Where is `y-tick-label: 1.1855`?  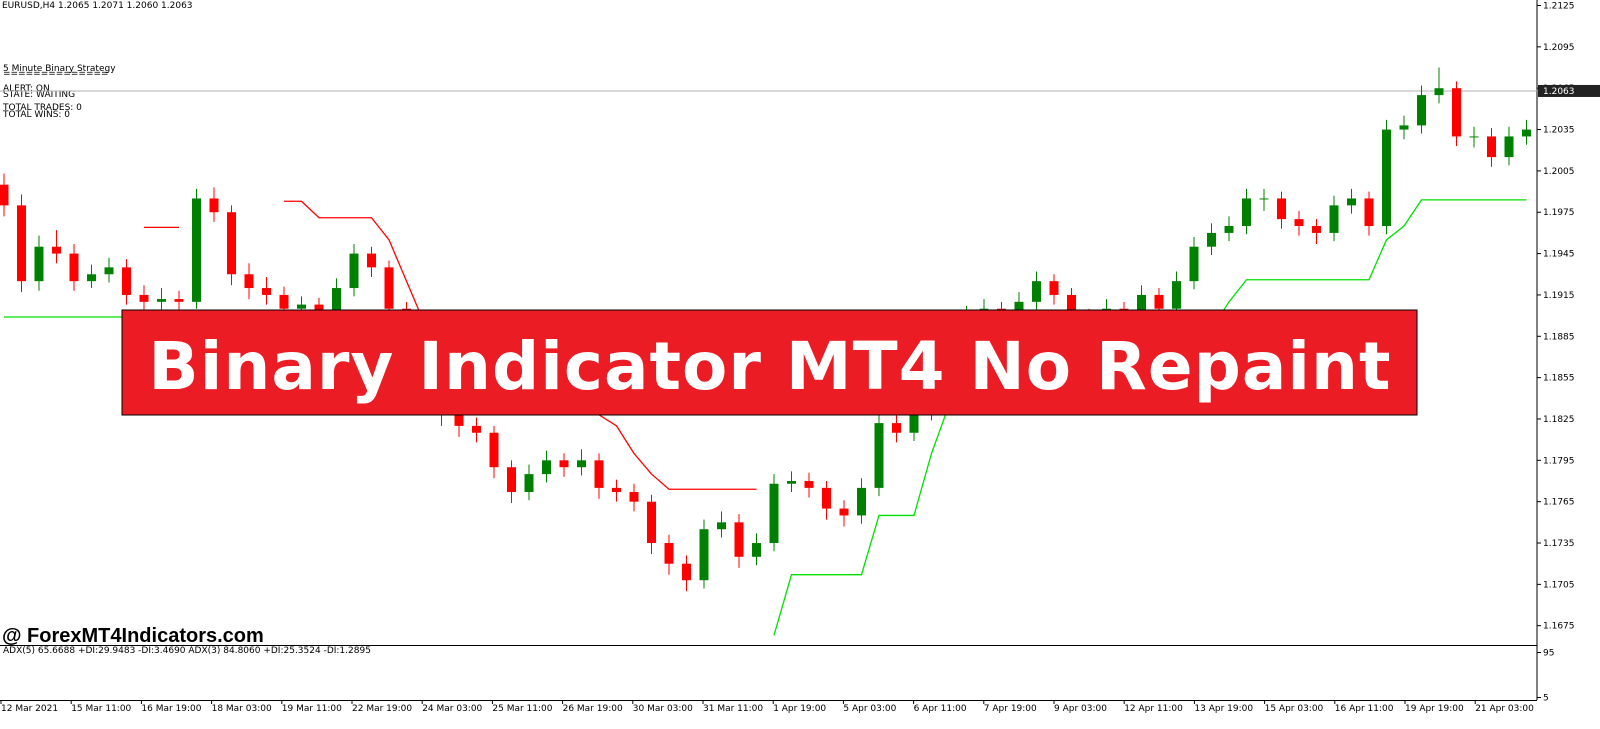 y-tick-label: 1.1855 is located at coordinates (1559, 379).